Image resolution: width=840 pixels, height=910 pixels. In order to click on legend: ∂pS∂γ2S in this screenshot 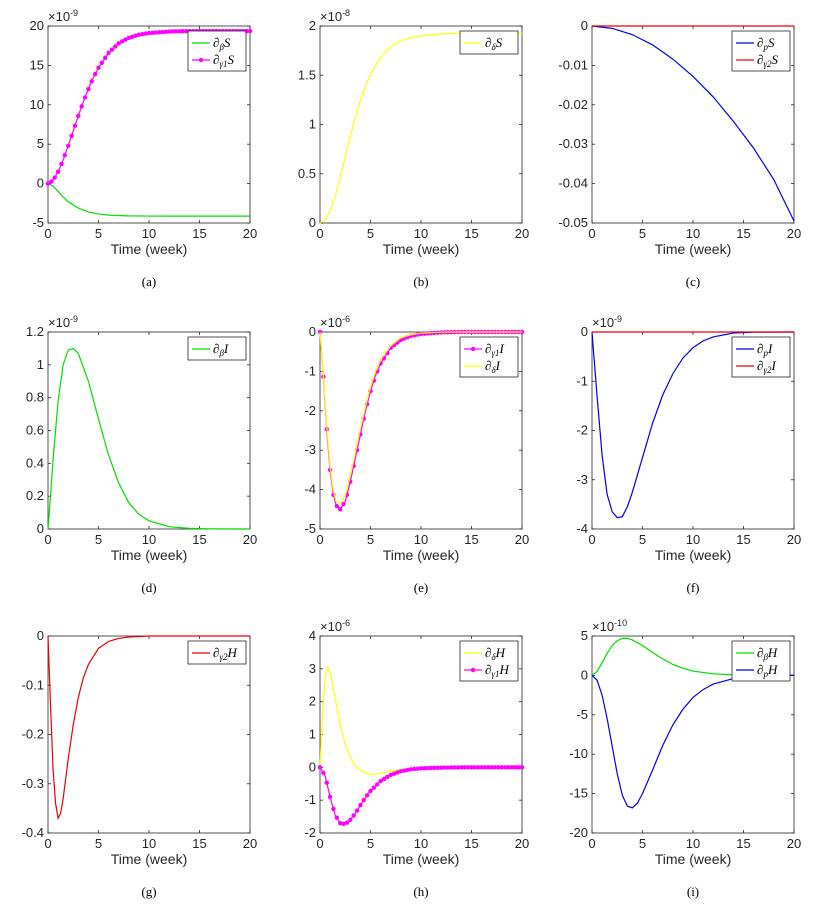, I will do `click(761, 51)`.